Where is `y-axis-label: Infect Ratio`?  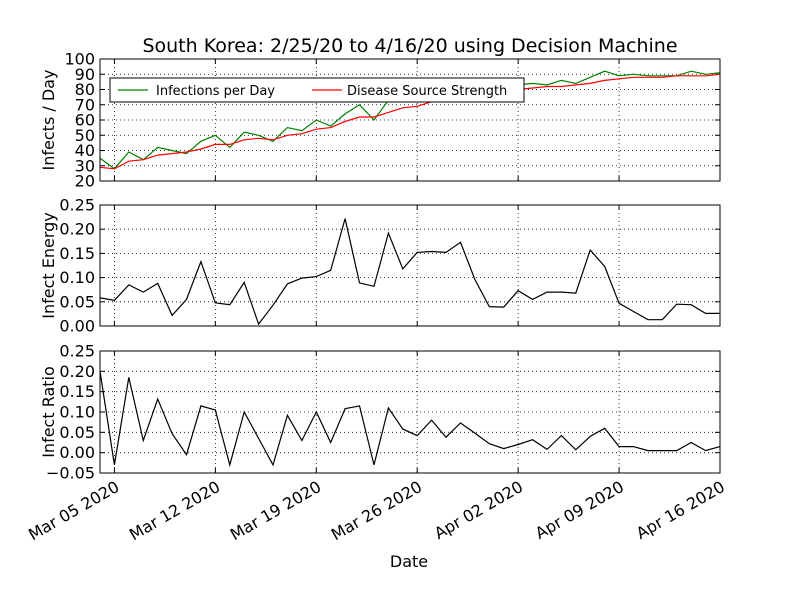 y-axis-label: Infect Ratio is located at coordinates (48, 412).